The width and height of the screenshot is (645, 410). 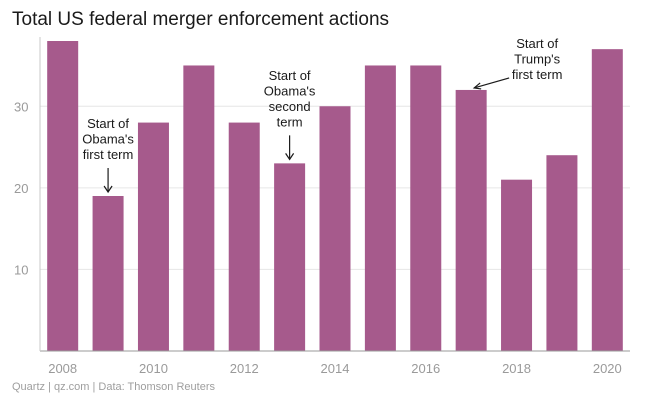 I want to click on bar-2017, so click(x=471, y=220).